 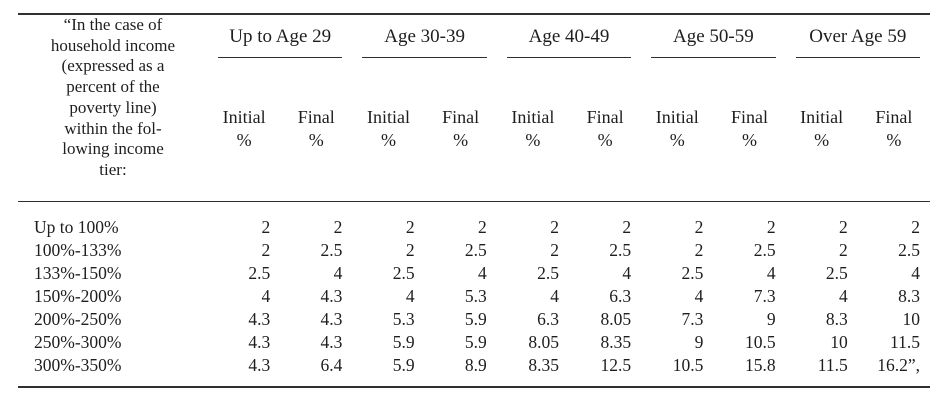 What do you see at coordinates (78, 341) in the screenshot?
I see `income-tier-label: 250%-300%` at bounding box center [78, 341].